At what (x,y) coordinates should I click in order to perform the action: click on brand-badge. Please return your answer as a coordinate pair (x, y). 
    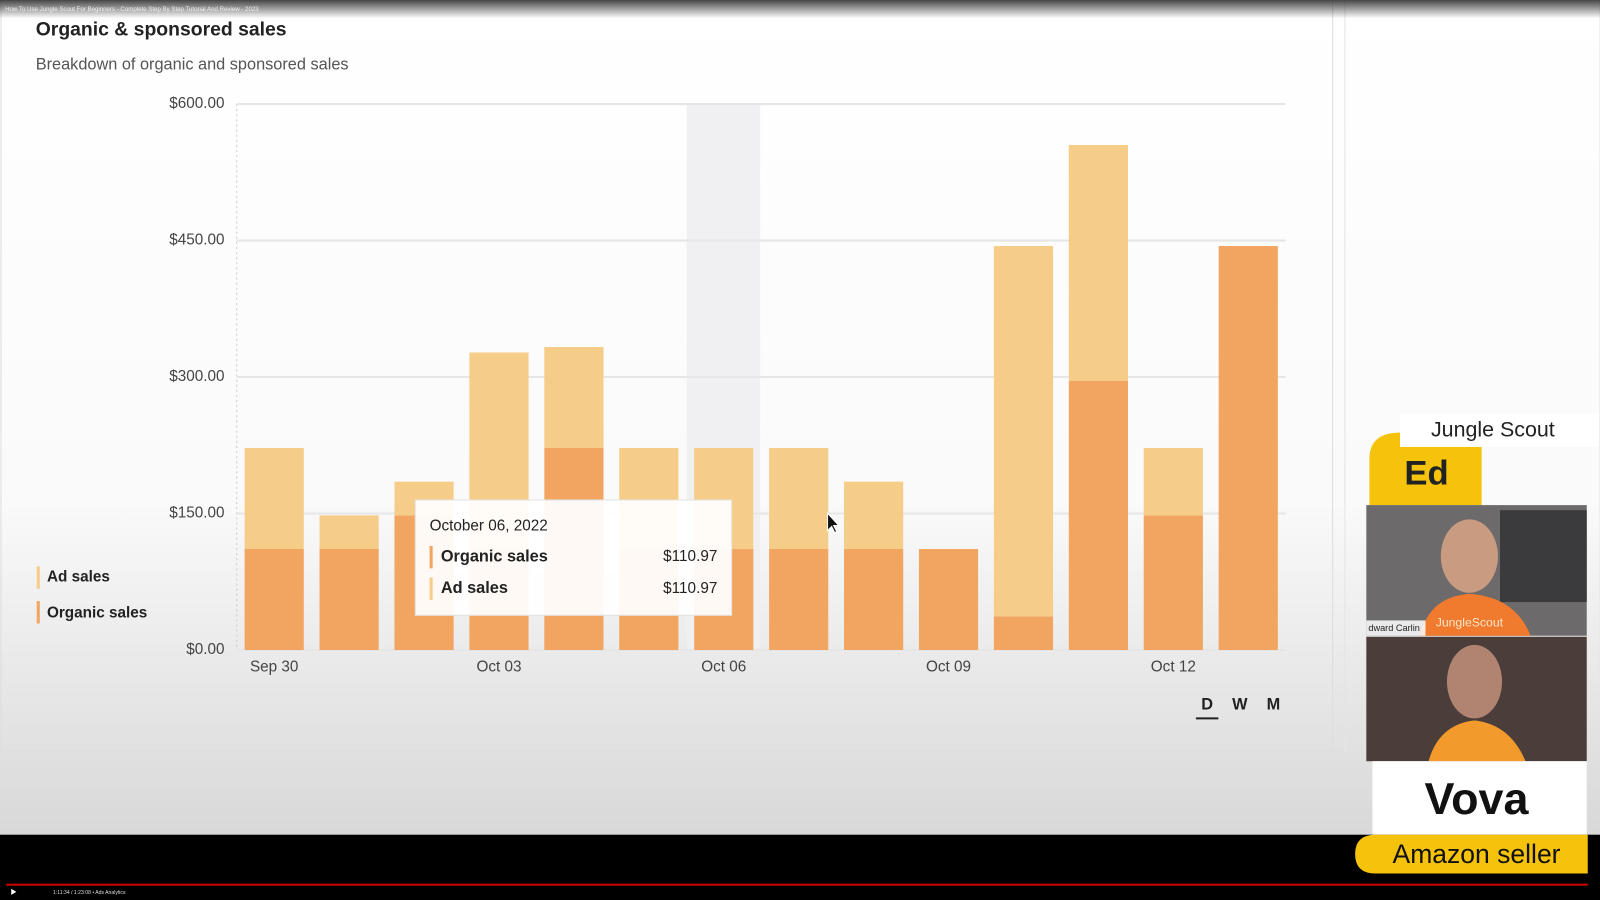
    Looking at the image, I should click on (1499, 430).